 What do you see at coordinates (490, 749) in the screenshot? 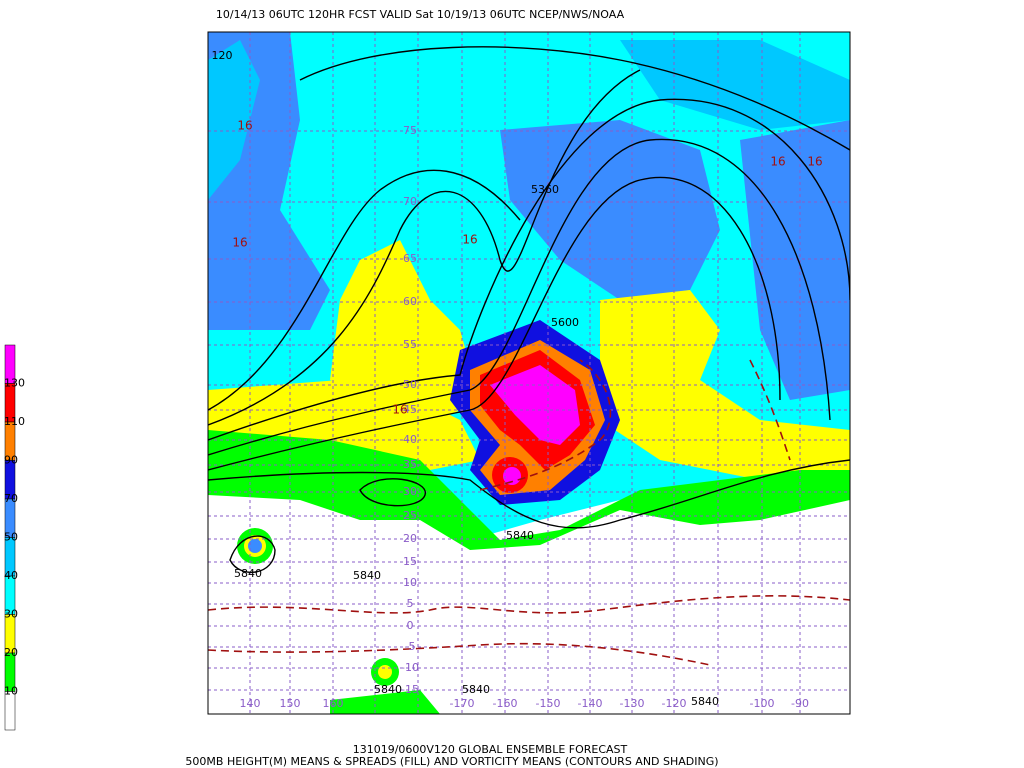
I see `footer-line1: 131019/0600V120 GLOBAL ENSEMBLE FORECAST` at bounding box center [490, 749].